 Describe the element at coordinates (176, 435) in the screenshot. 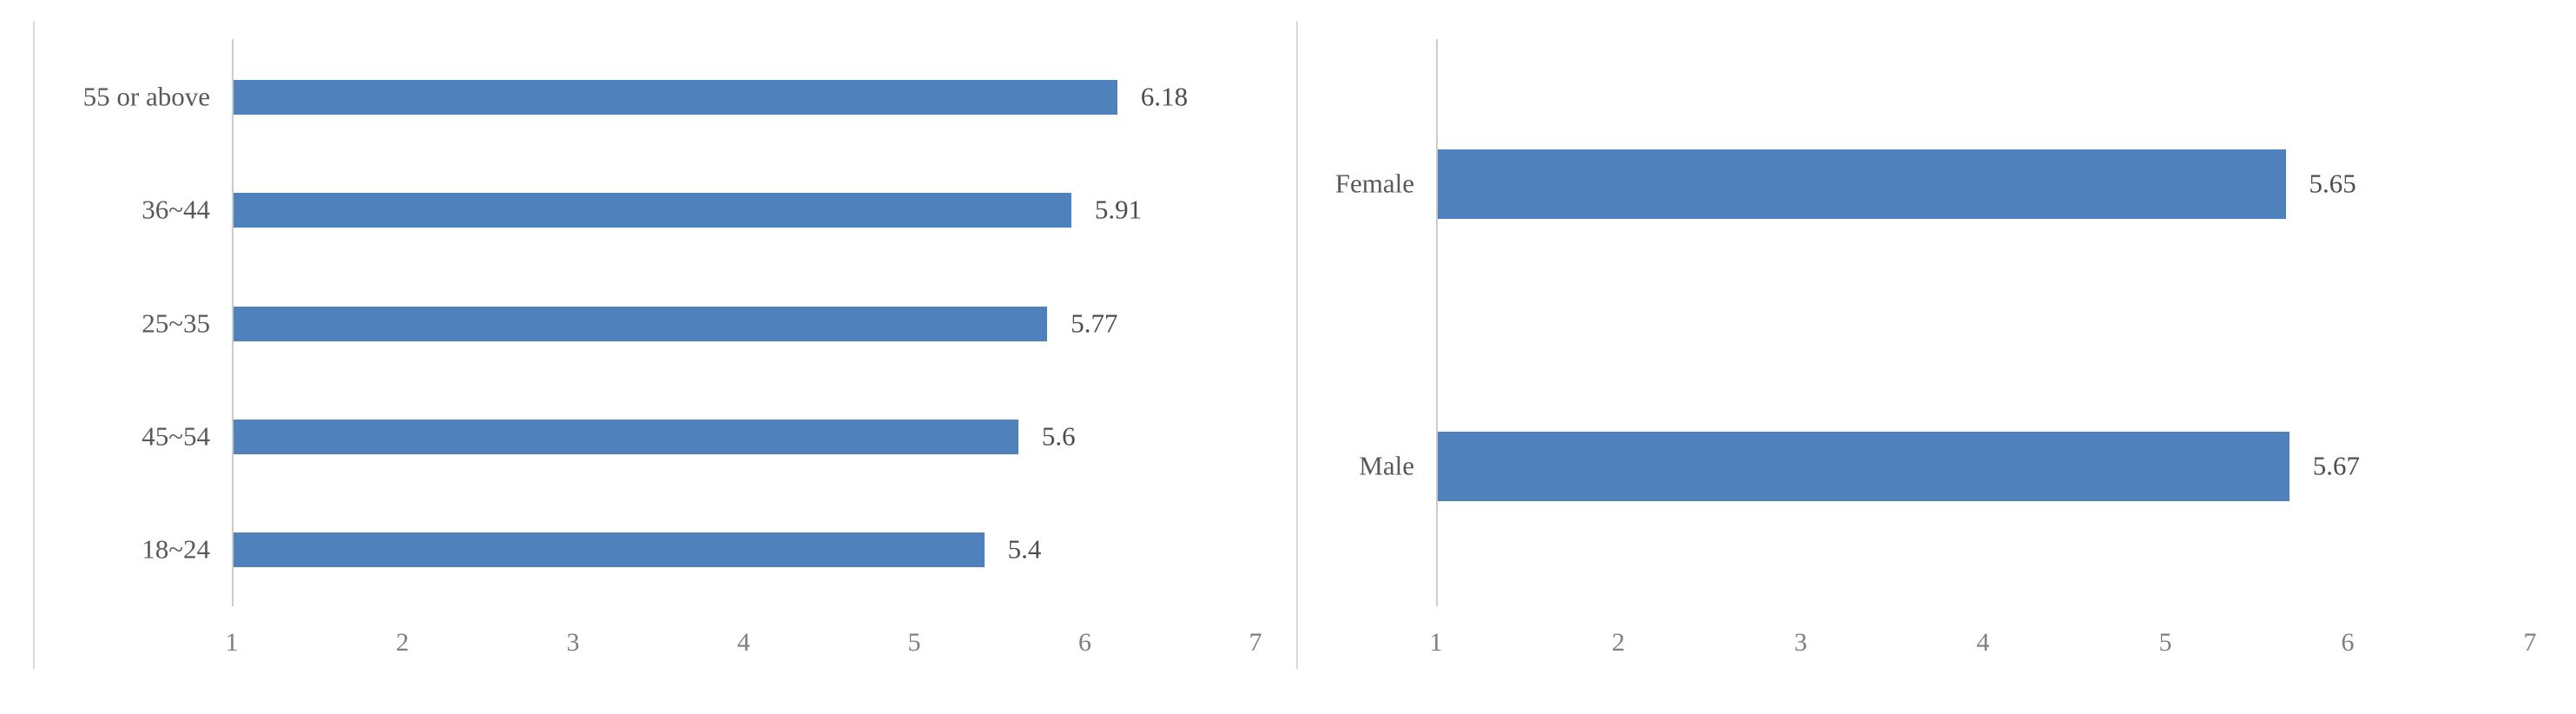

I see `category-label-45-54: 45~54` at that location.